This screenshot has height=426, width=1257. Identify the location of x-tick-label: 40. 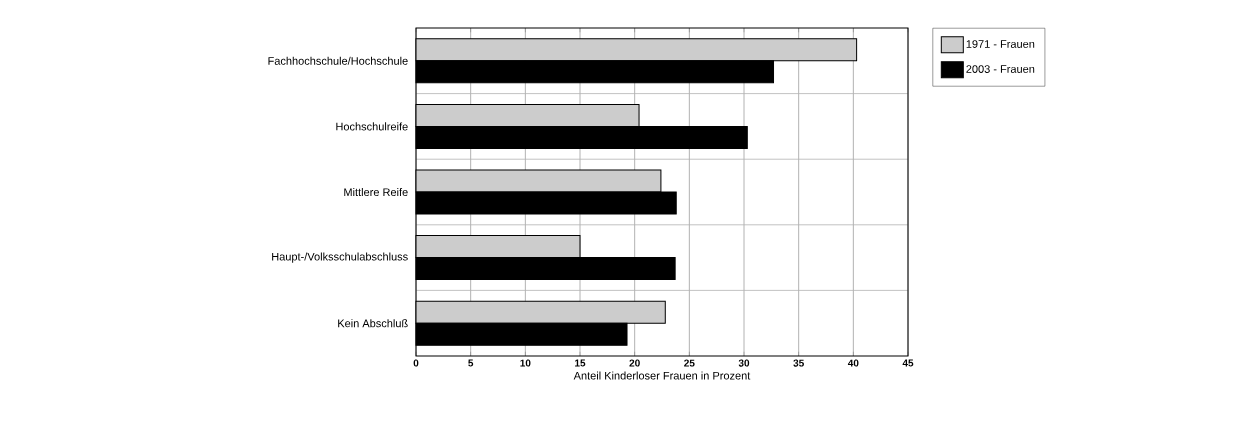
(853, 363).